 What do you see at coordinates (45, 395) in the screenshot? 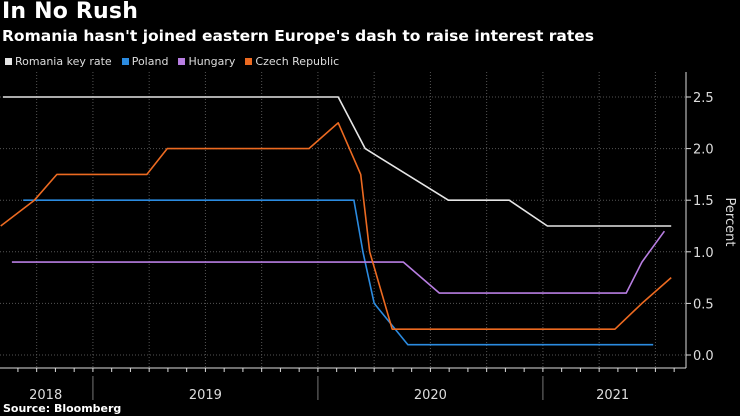
I see `x-tick-label: 2018` at bounding box center [45, 395].